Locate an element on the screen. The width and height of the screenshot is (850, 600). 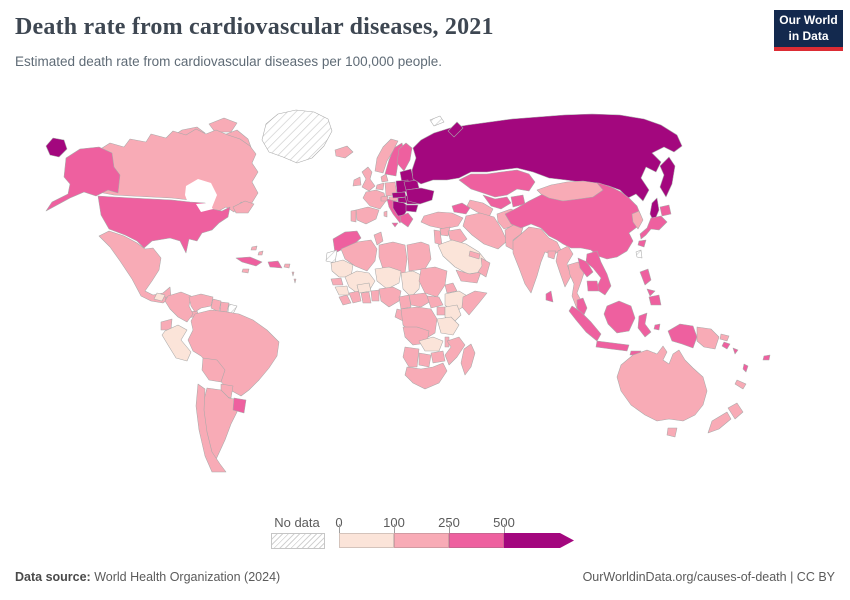
country-russia-sakhalin is located at coordinates (654, 210).